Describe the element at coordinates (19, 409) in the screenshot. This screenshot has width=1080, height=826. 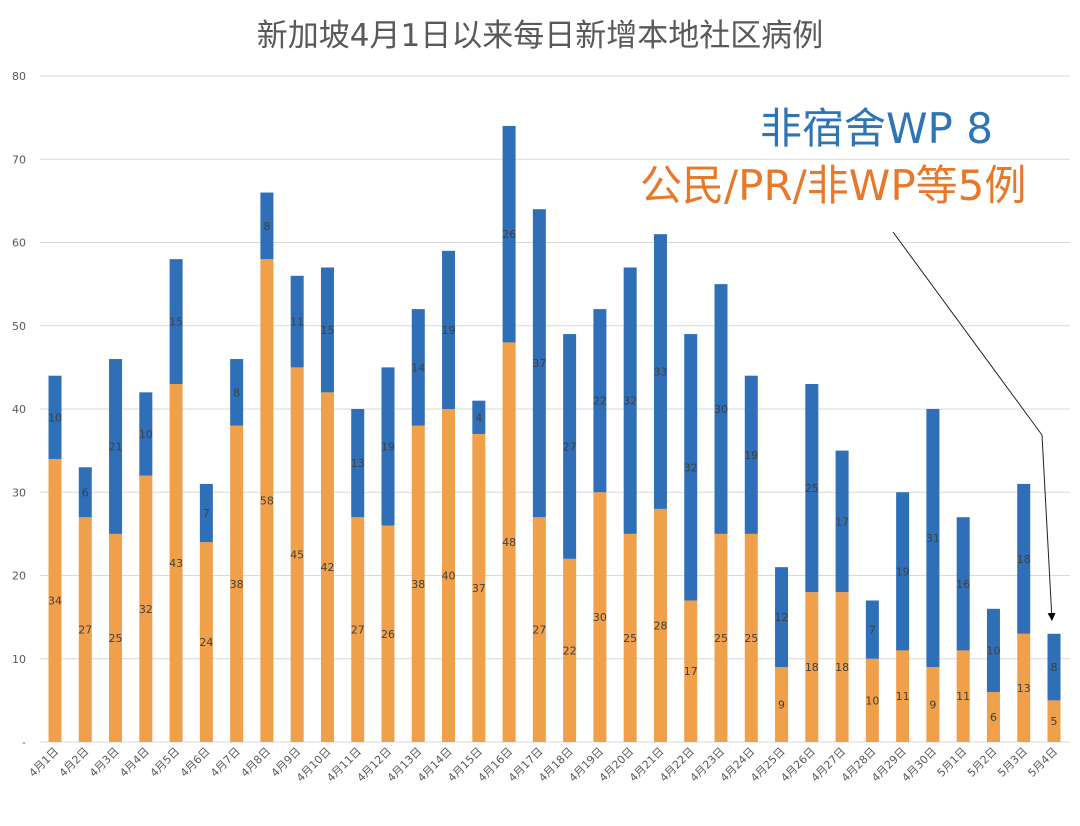
I see `y-tick-label: 40` at that location.